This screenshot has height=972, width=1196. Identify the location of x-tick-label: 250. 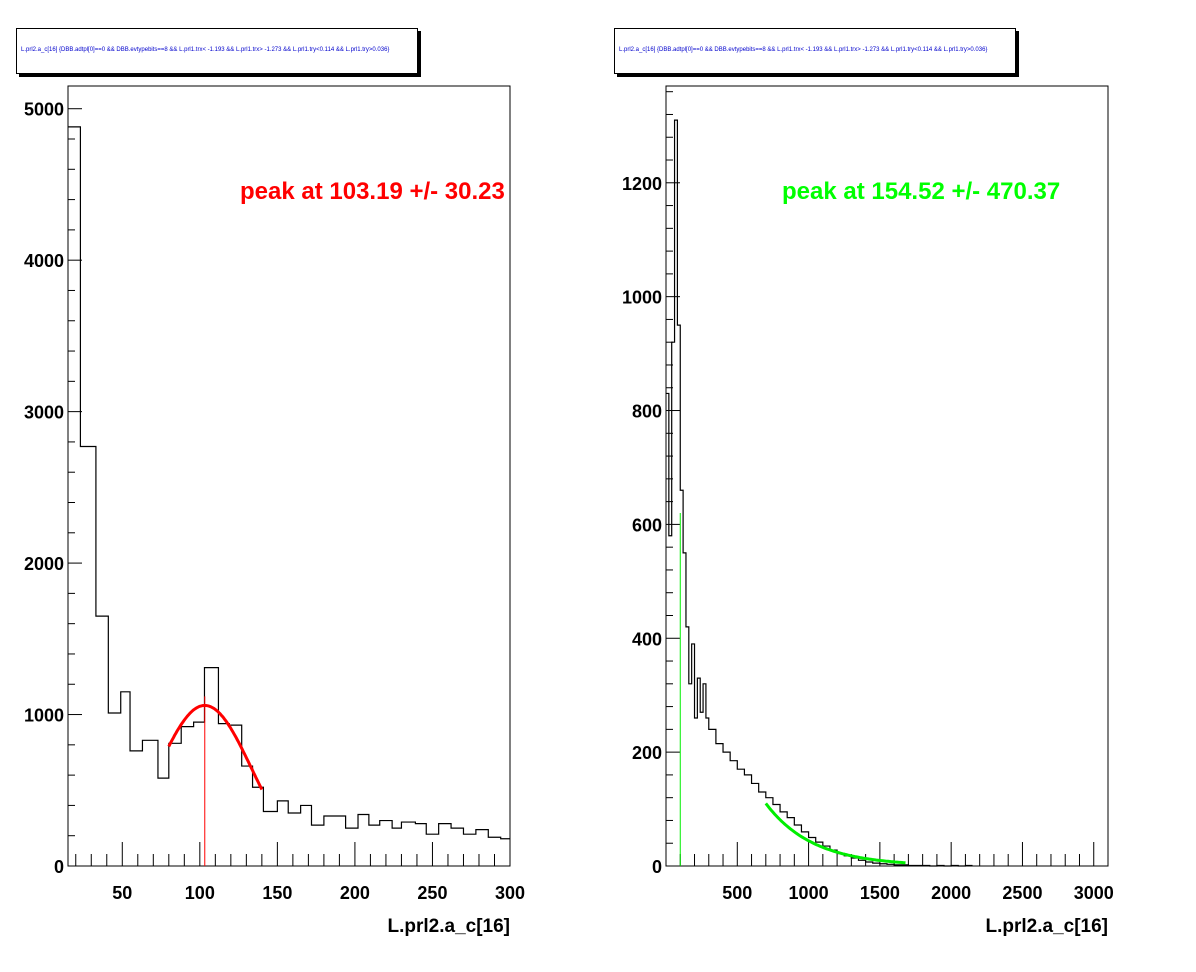
(432, 893).